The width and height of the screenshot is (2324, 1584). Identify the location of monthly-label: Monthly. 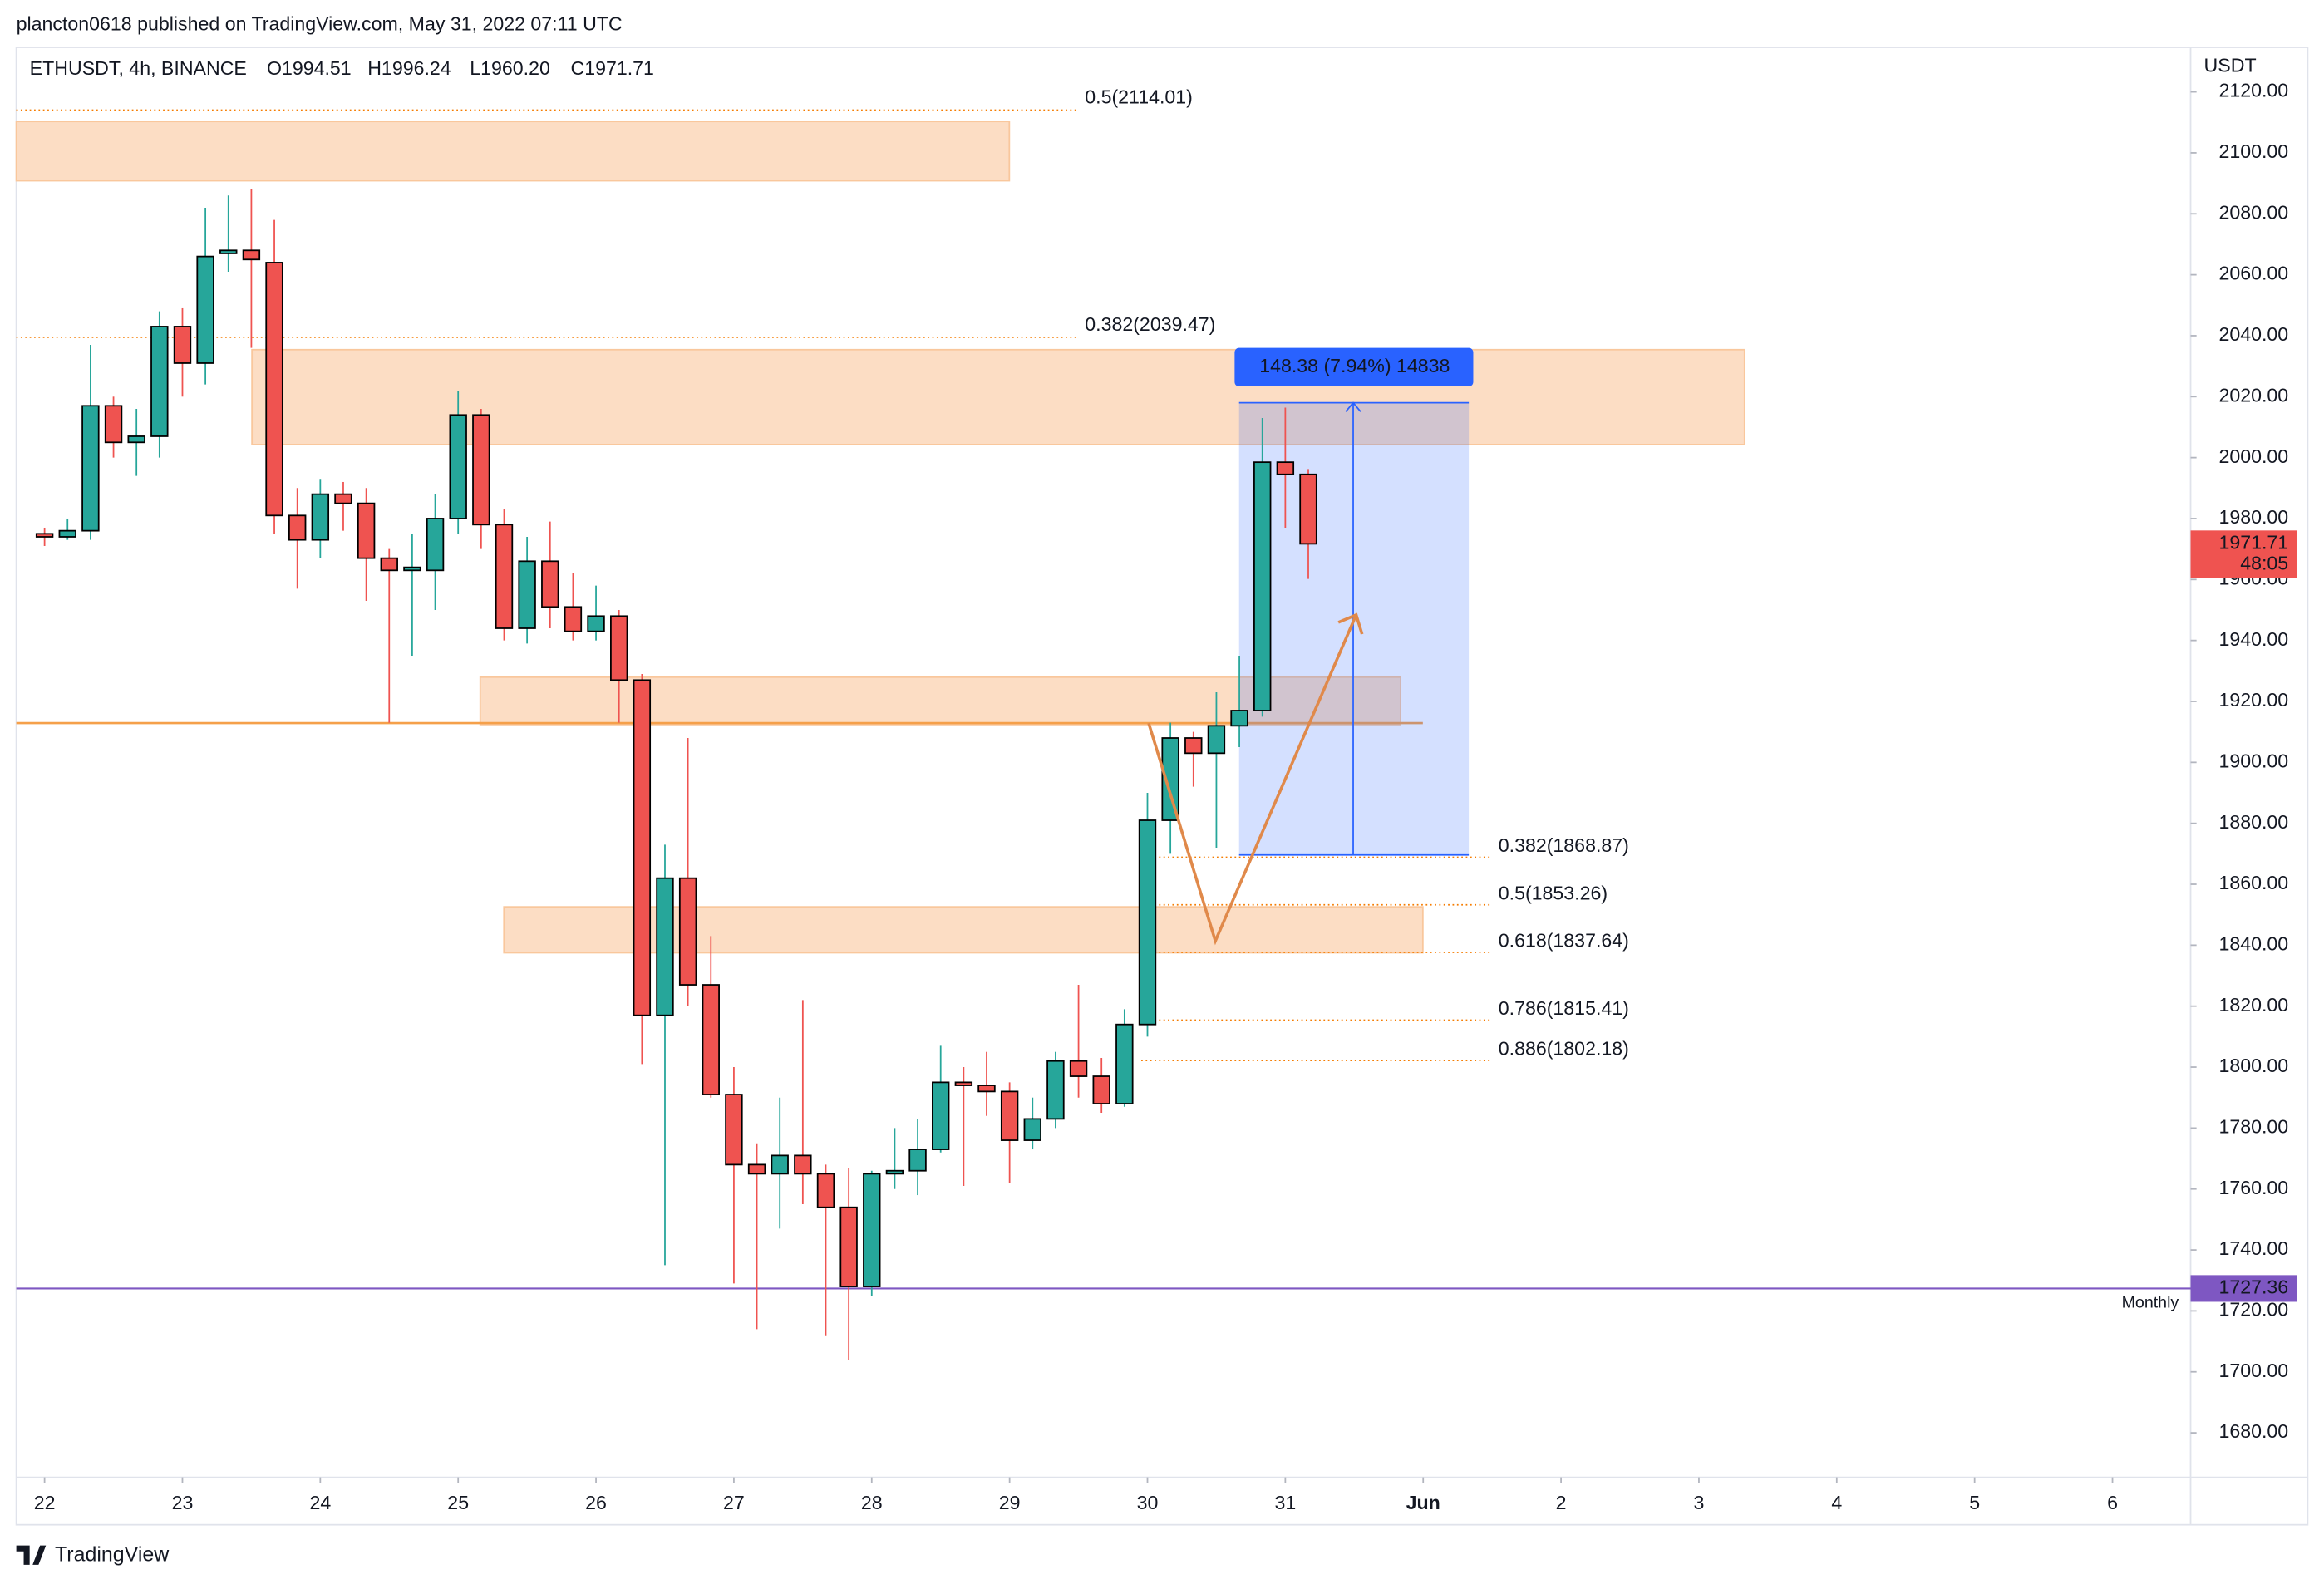
(2150, 1302).